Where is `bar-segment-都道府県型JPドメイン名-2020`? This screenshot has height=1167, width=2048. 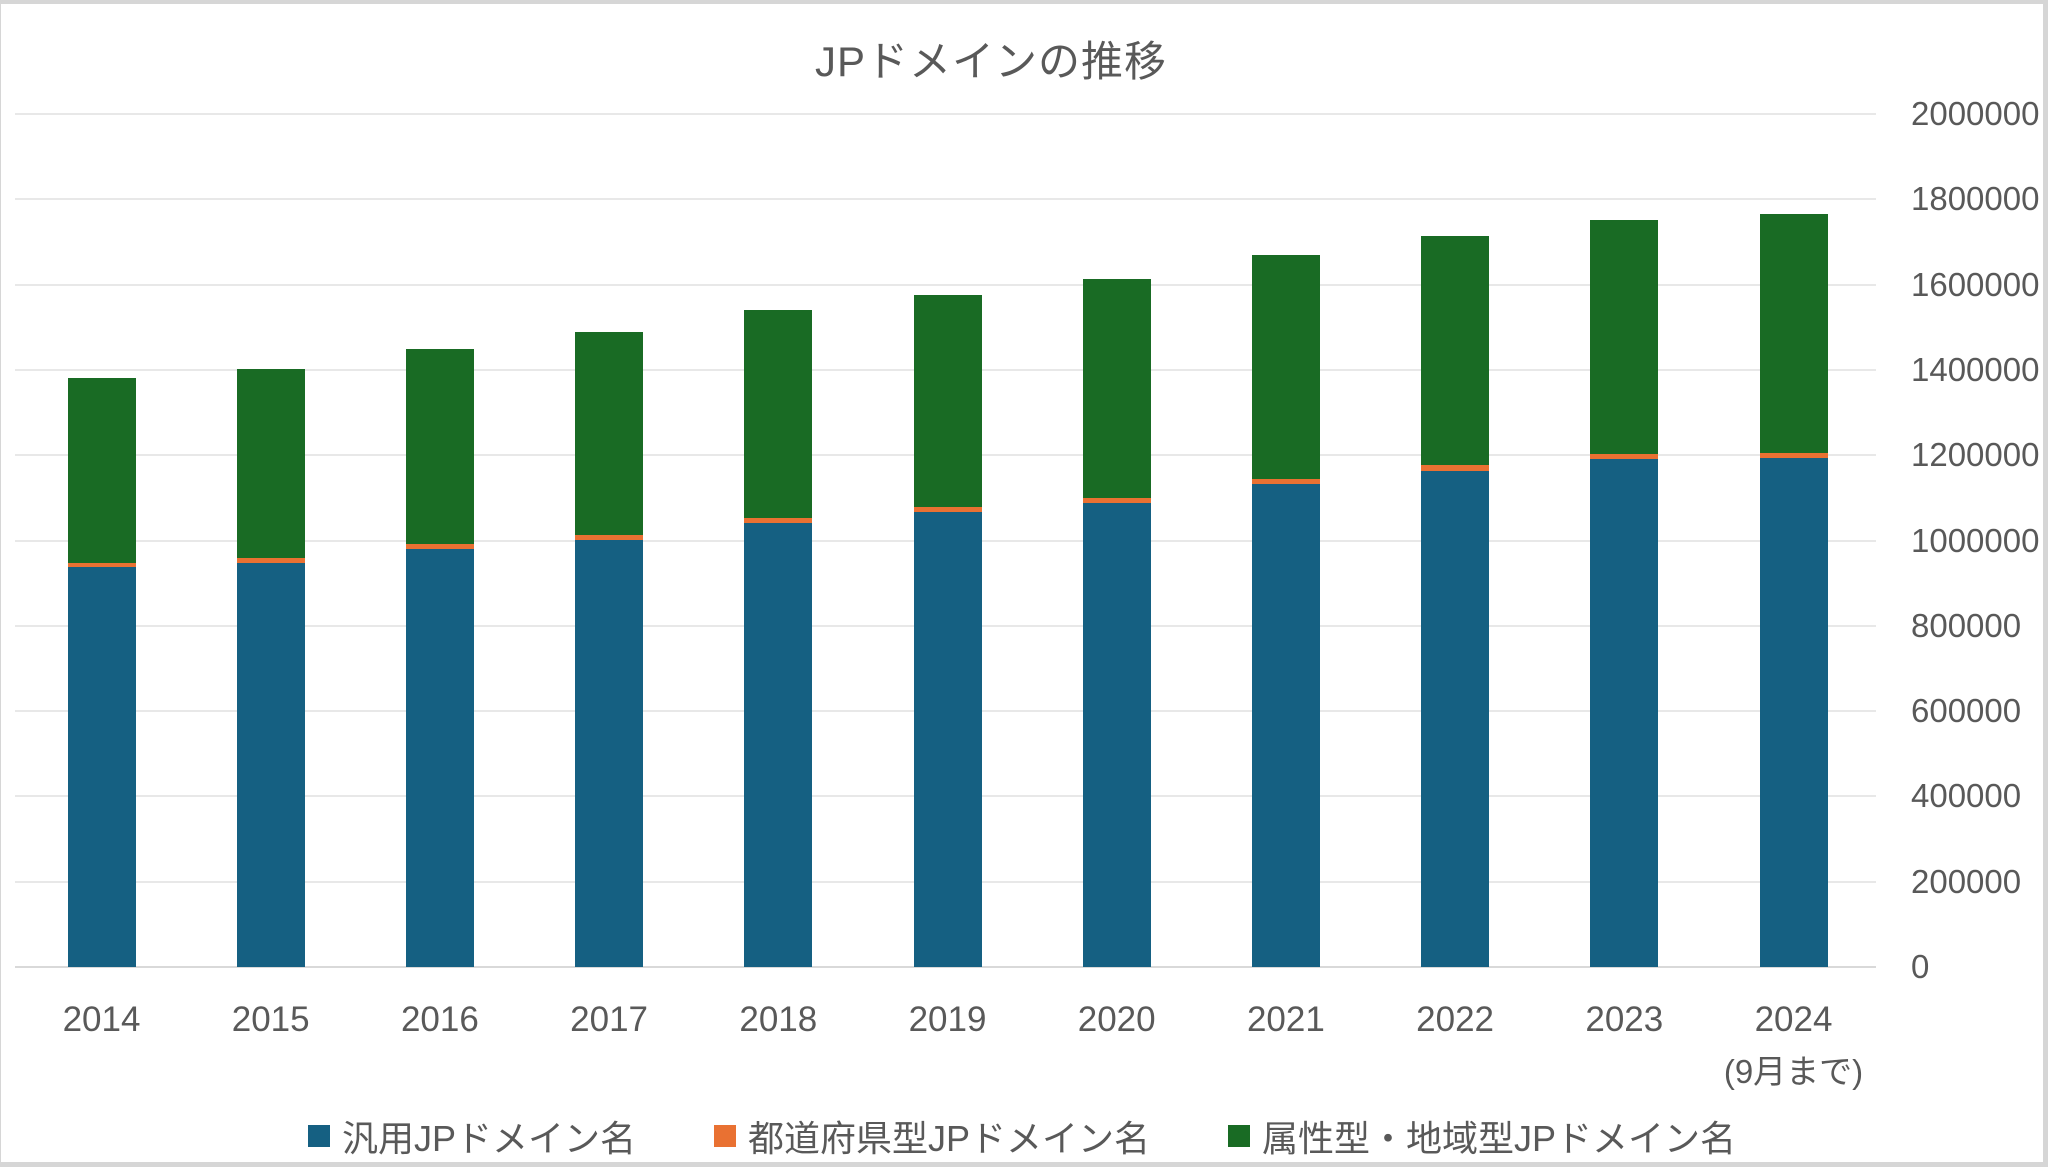 bar-segment-都道府県型JPドメイン名-2020 is located at coordinates (1116, 500).